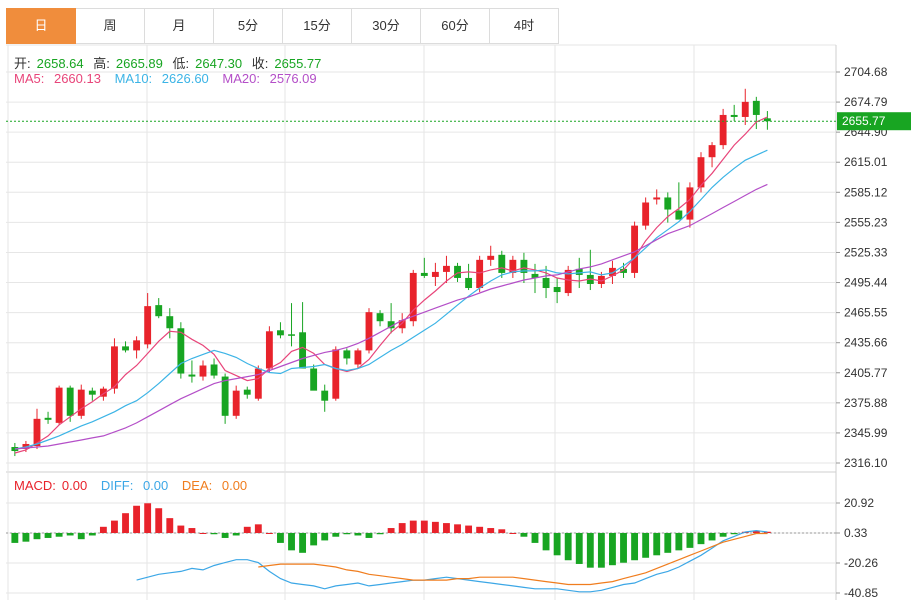 This screenshot has width=912, height=601. What do you see at coordinates (513, 559) in the screenshot?
I see `dea-line` at bounding box center [513, 559].